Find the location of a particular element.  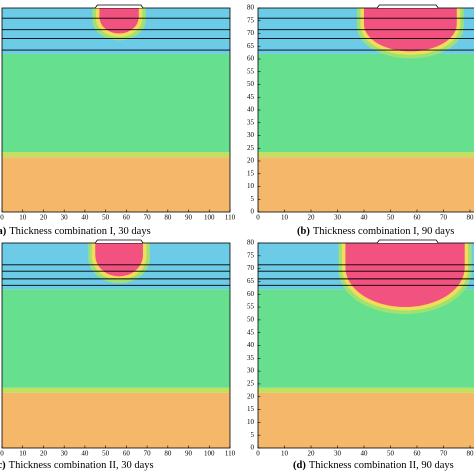

panel-caption: (a)Thickness combination I, 30 days is located at coordinates (75, 231).